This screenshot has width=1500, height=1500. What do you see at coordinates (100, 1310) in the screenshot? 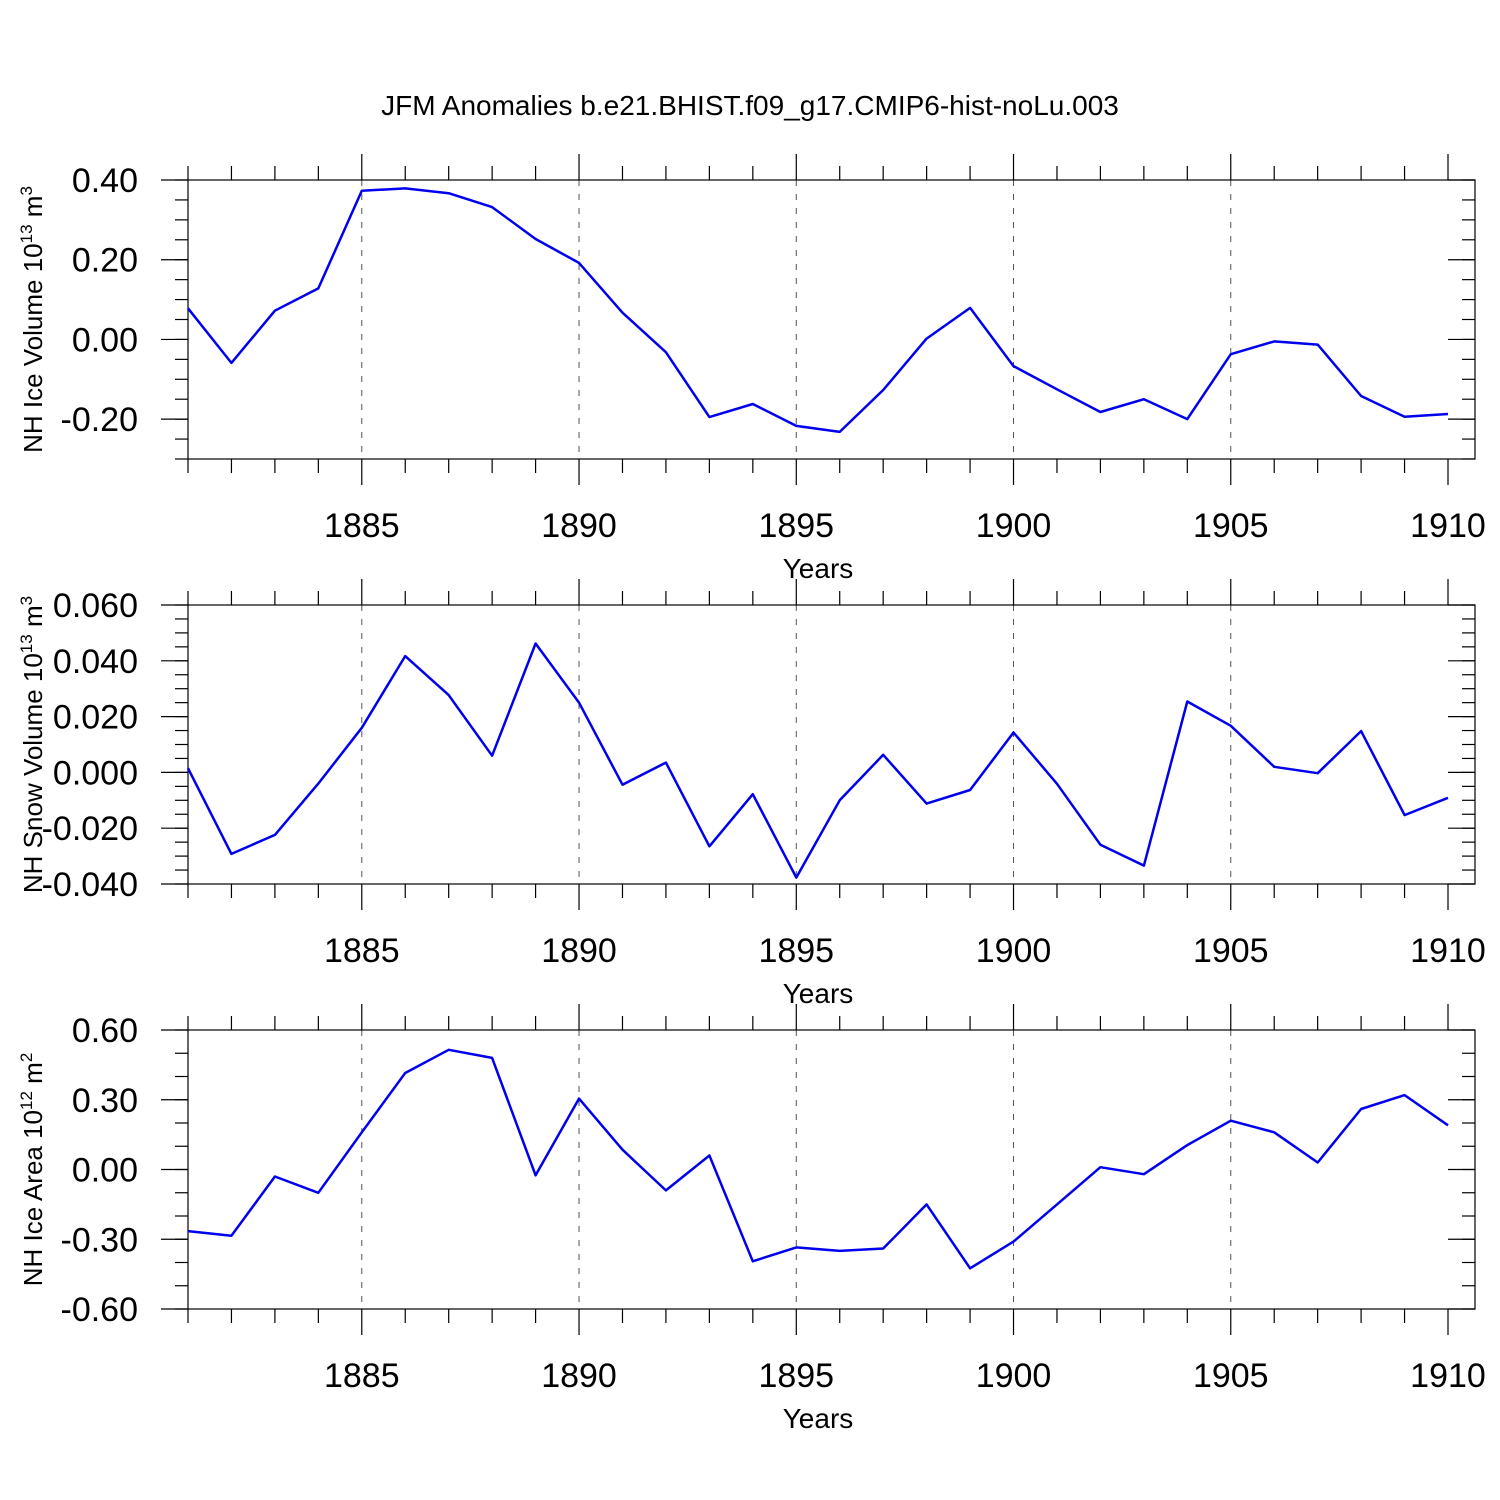
I see `y-tick-label: -0.60` at bounding box center [100, 1310].